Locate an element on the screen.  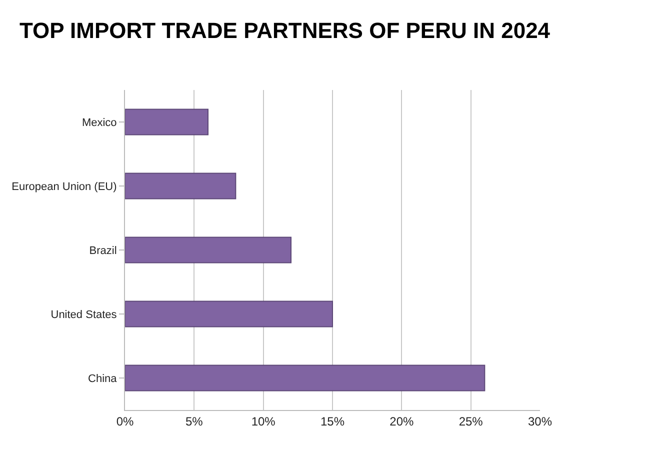
x-tick-label: 30% is located at coordinates (540, 421).